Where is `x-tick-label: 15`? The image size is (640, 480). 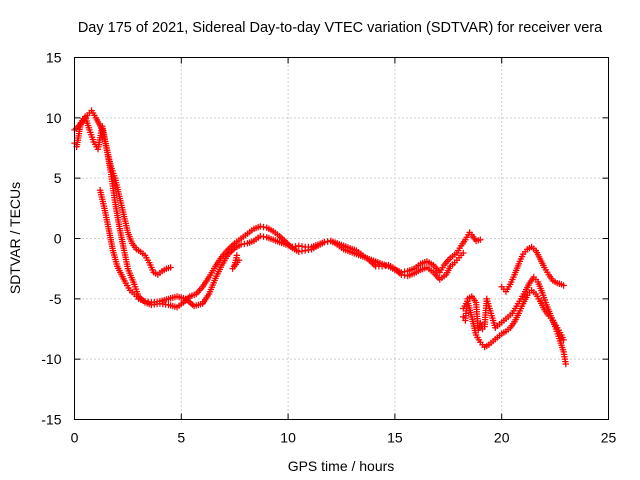 x-tick-label: 15 is located at coordinates (395, 438).